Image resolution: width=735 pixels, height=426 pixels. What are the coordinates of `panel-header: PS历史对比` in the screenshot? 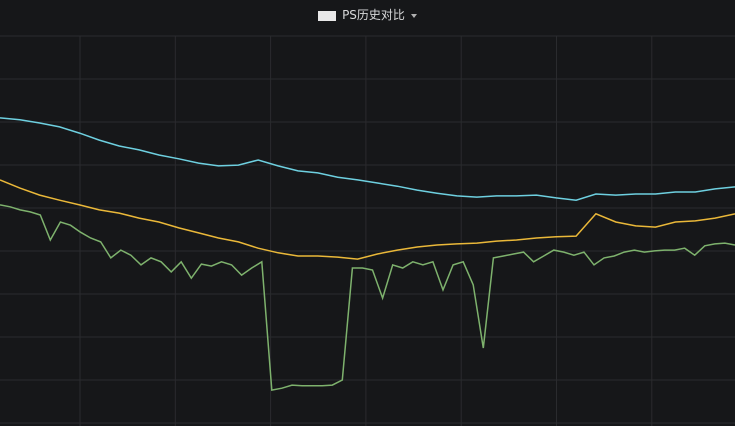 It's located at (367, 15).